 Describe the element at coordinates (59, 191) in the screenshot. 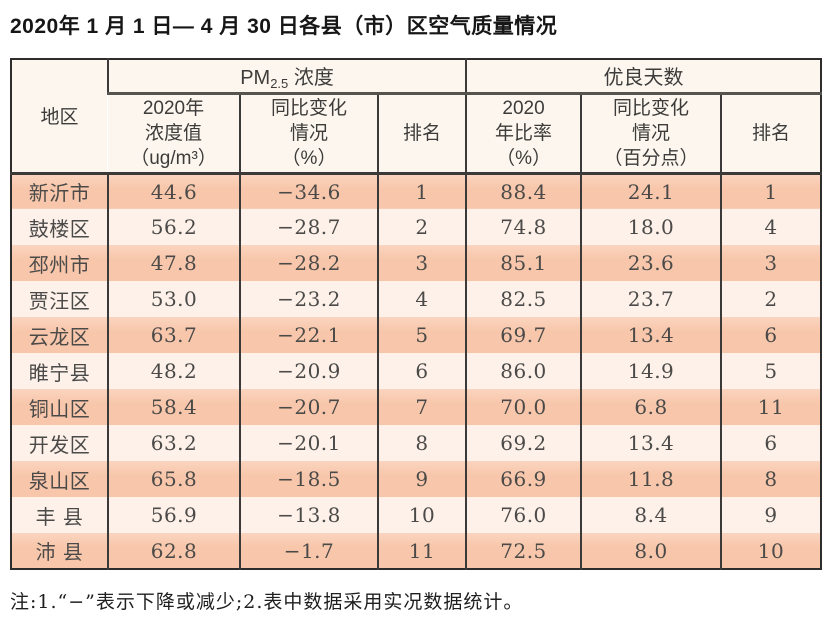

I see `region-cell: 新沂市` at that location.